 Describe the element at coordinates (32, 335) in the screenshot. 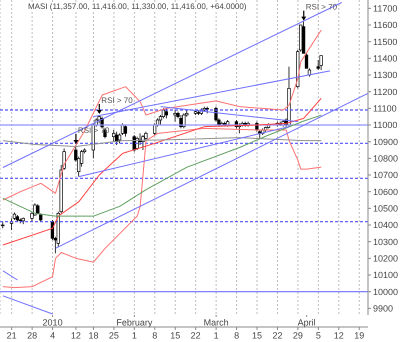

I see `x-tick-label: 28` at that location.